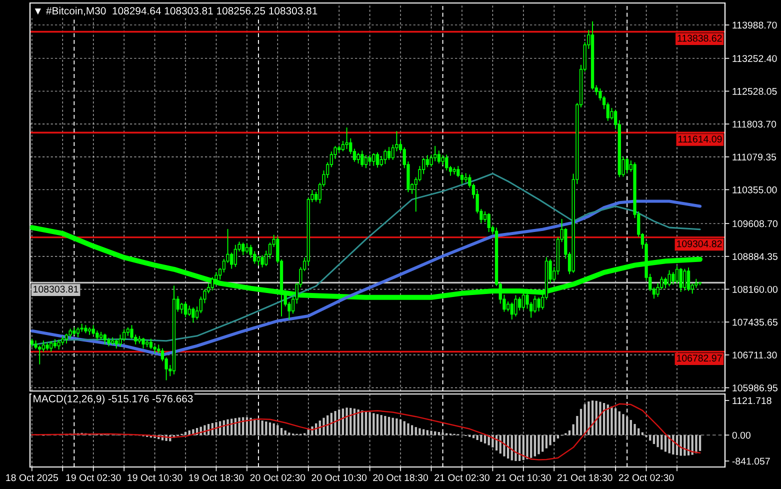 This screenshot has height=489, width=781. Describe the element at coordinates (754, 124) in the screenshot. I see `y-tick-label: 111803.70` at that location.